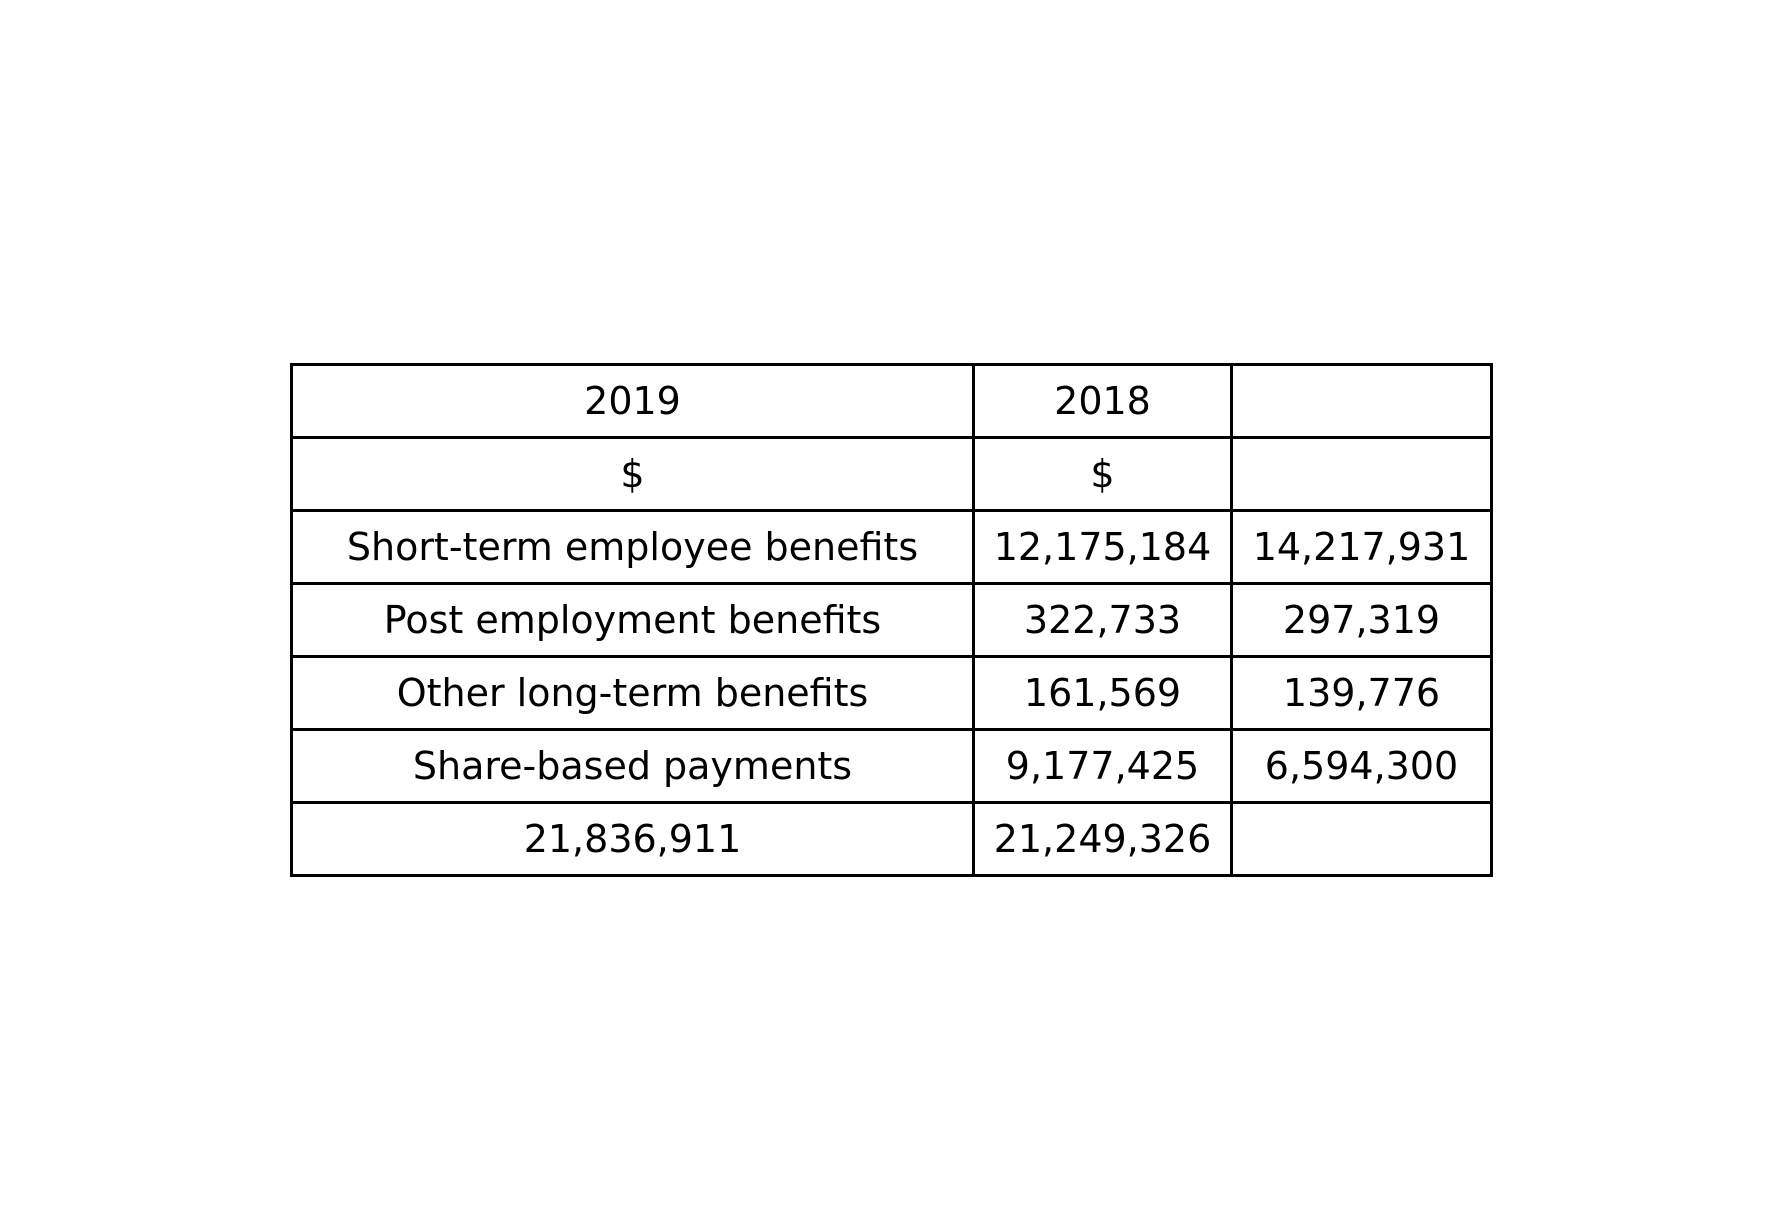 This screenshot has height=1230, width=1770. I want to click on table-cell: 2018, so click(1102, 401).